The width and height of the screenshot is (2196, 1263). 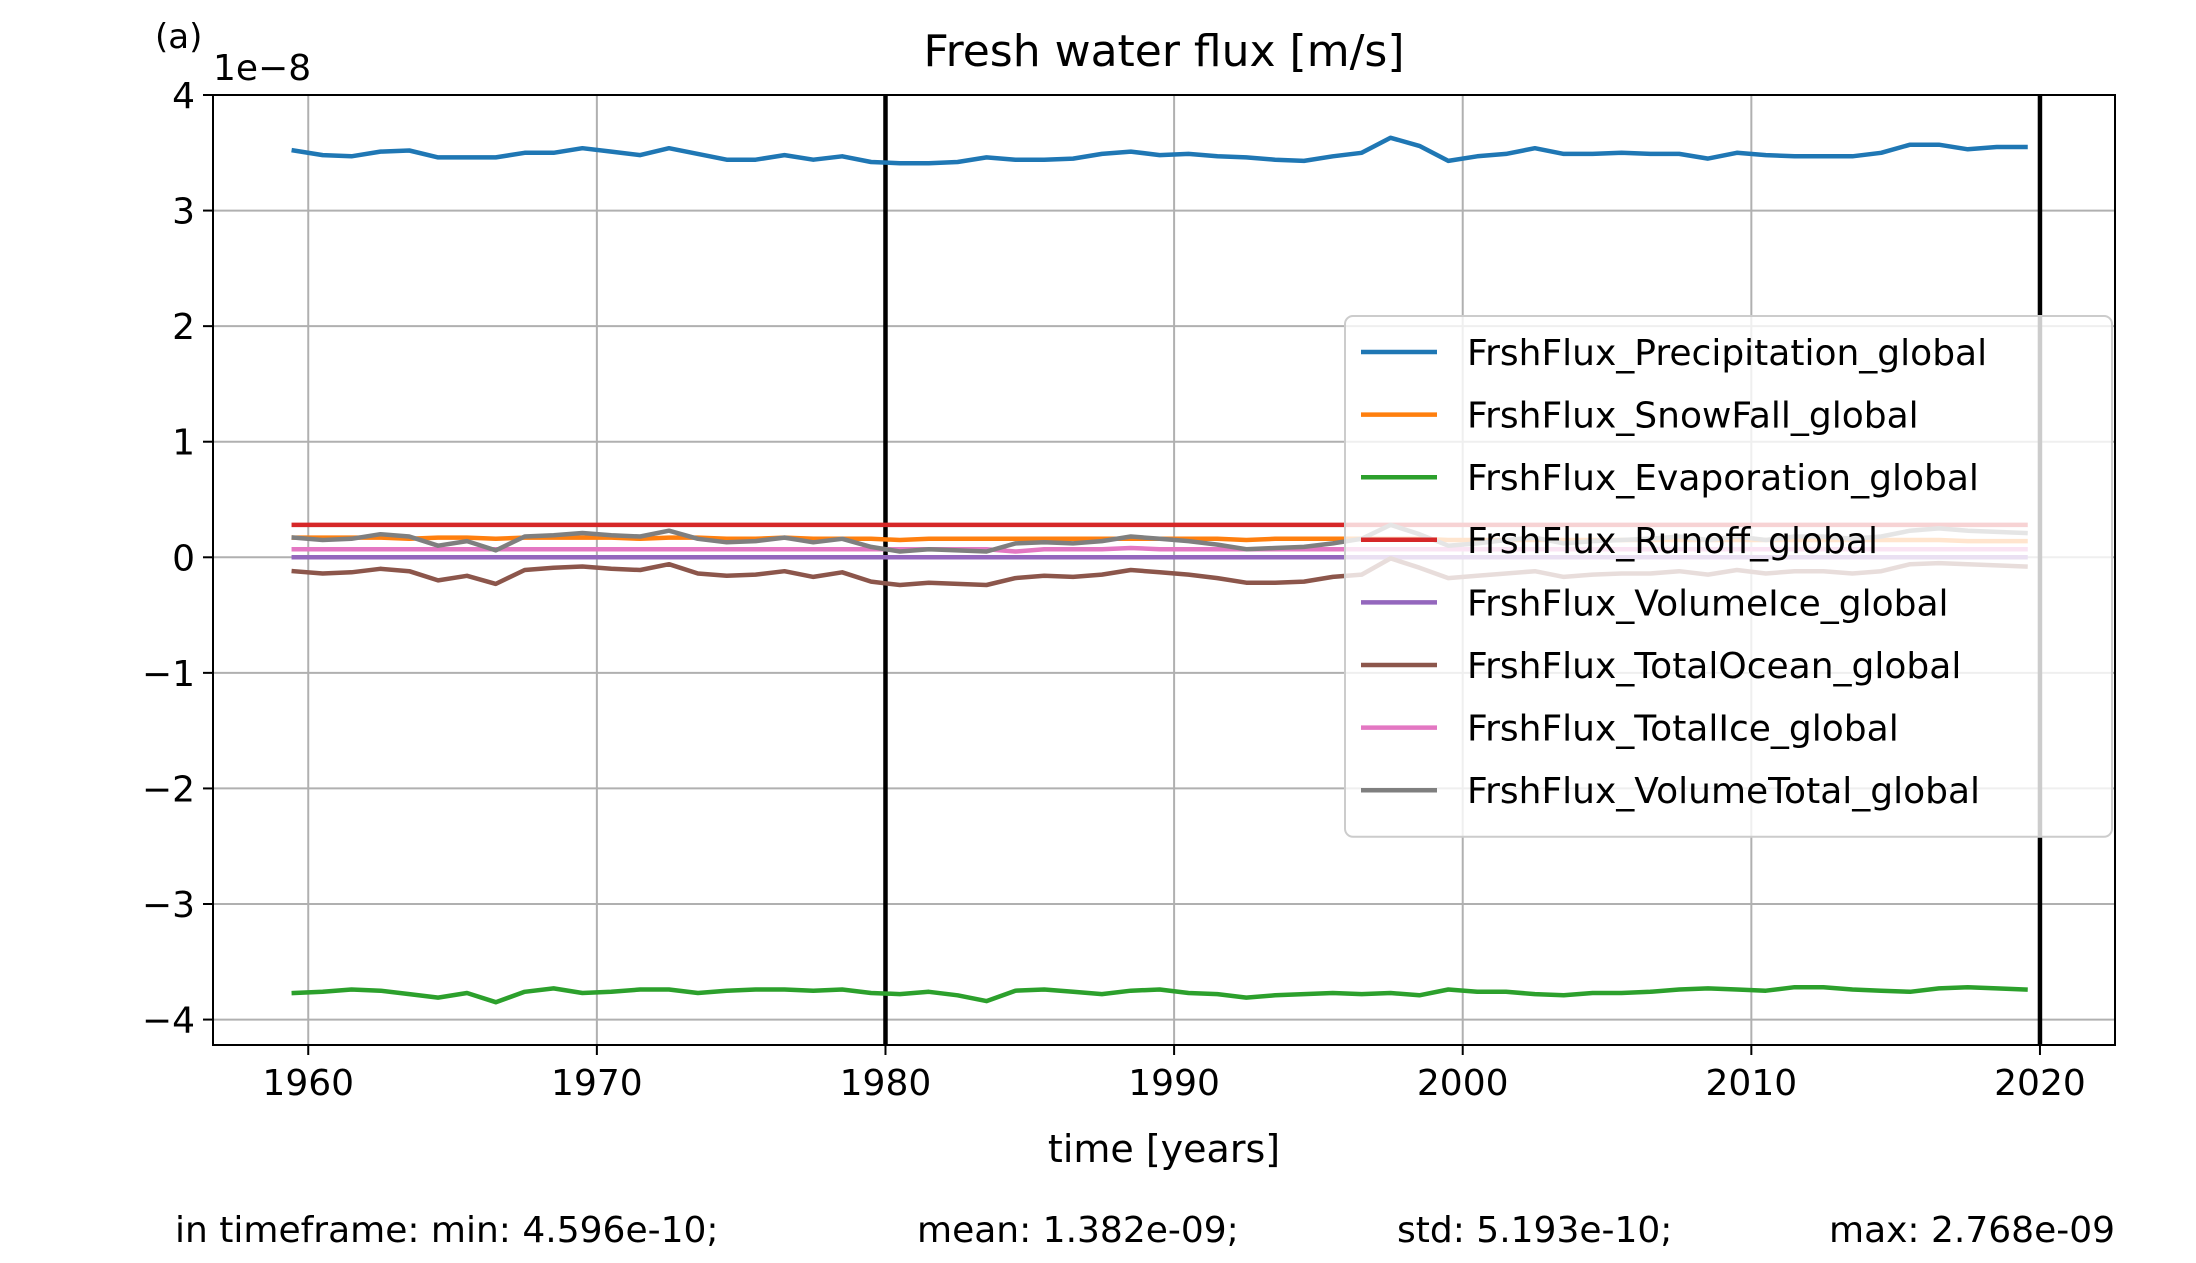 What do you see at coordinates (1683, 729) in the screenshot?
I see `legend-entry: FrshFlux_TotalIce_global` at bounding box center [1683, 729].